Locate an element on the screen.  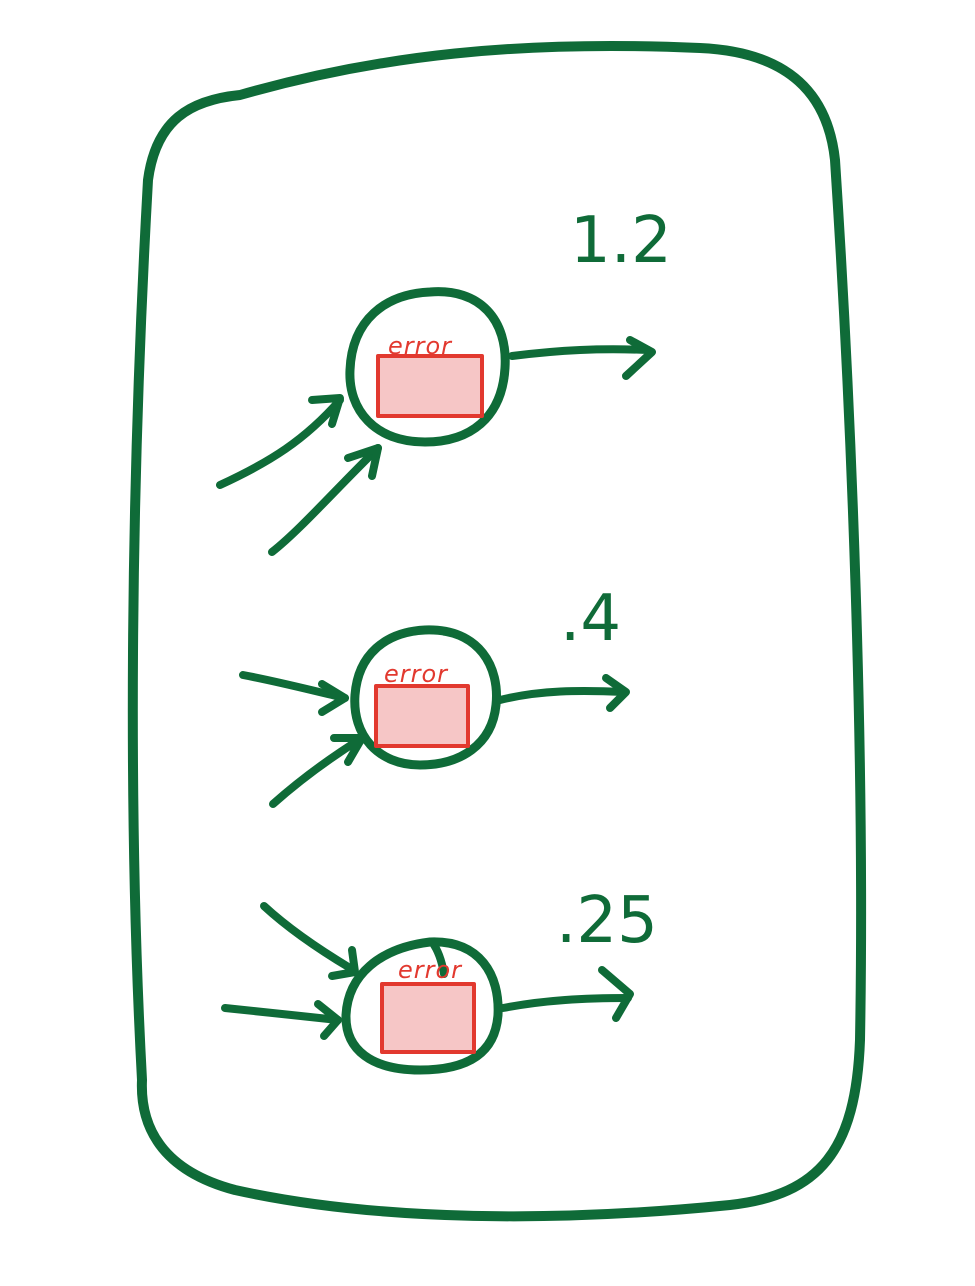
input-arrow-1b is located at coordinates (325, 500).